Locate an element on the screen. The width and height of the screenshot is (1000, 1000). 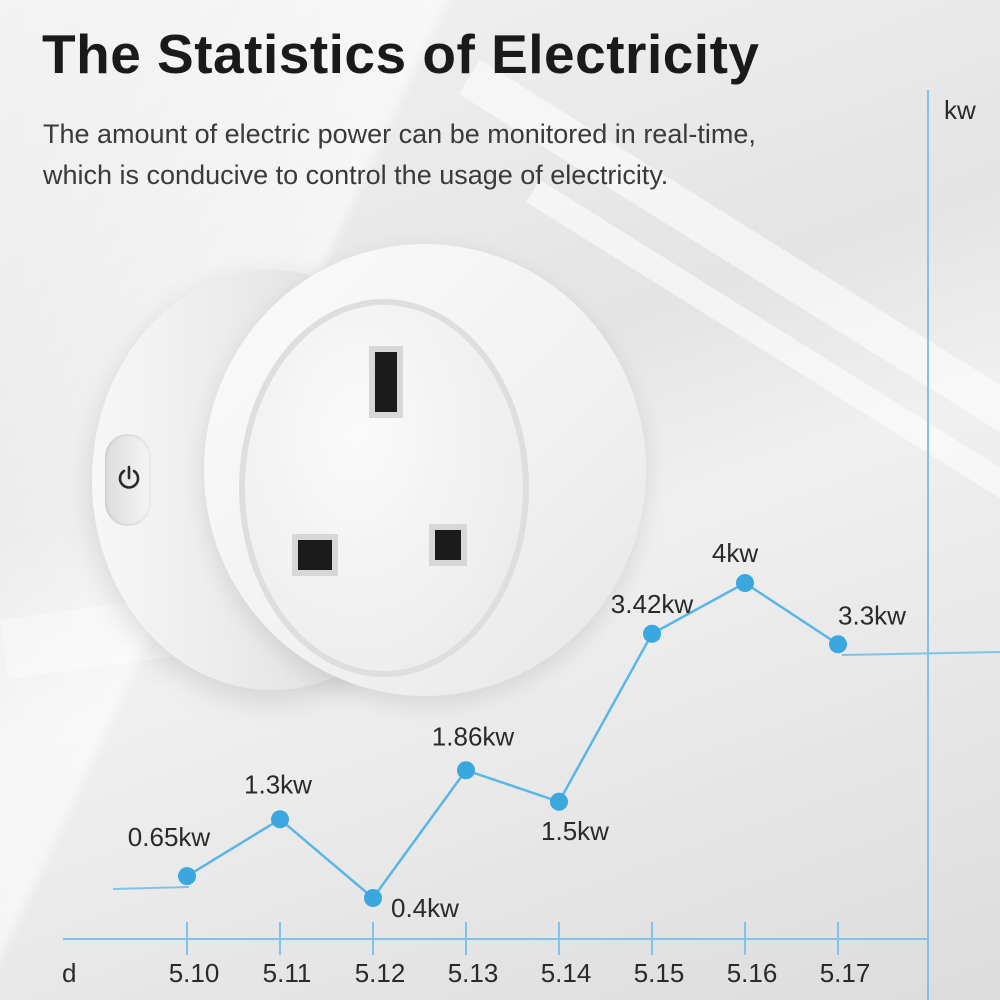
data-label: 3.3kw is located at coordinates (872, 615).